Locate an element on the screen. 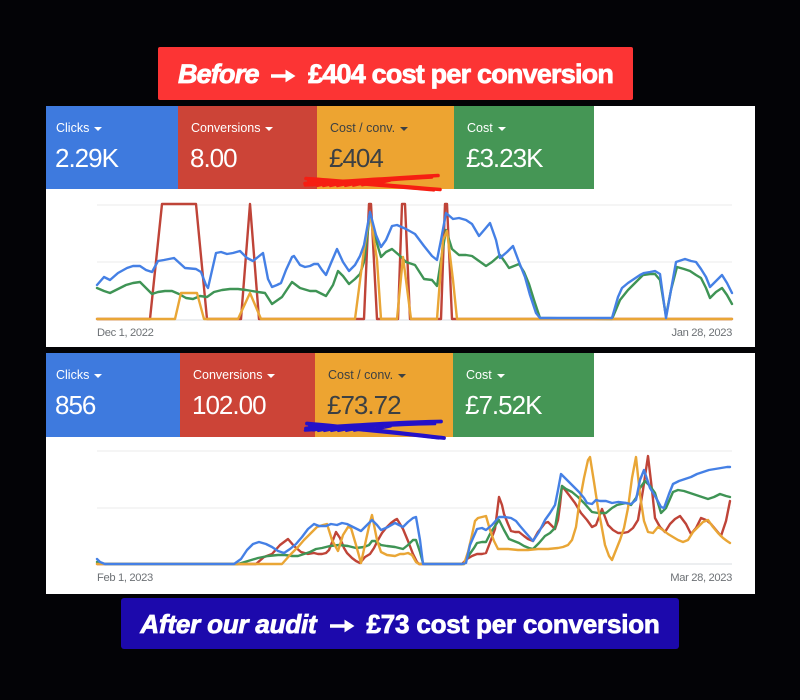  svg-text: Jan 28, 2023 is located at coordinates (702, 333).